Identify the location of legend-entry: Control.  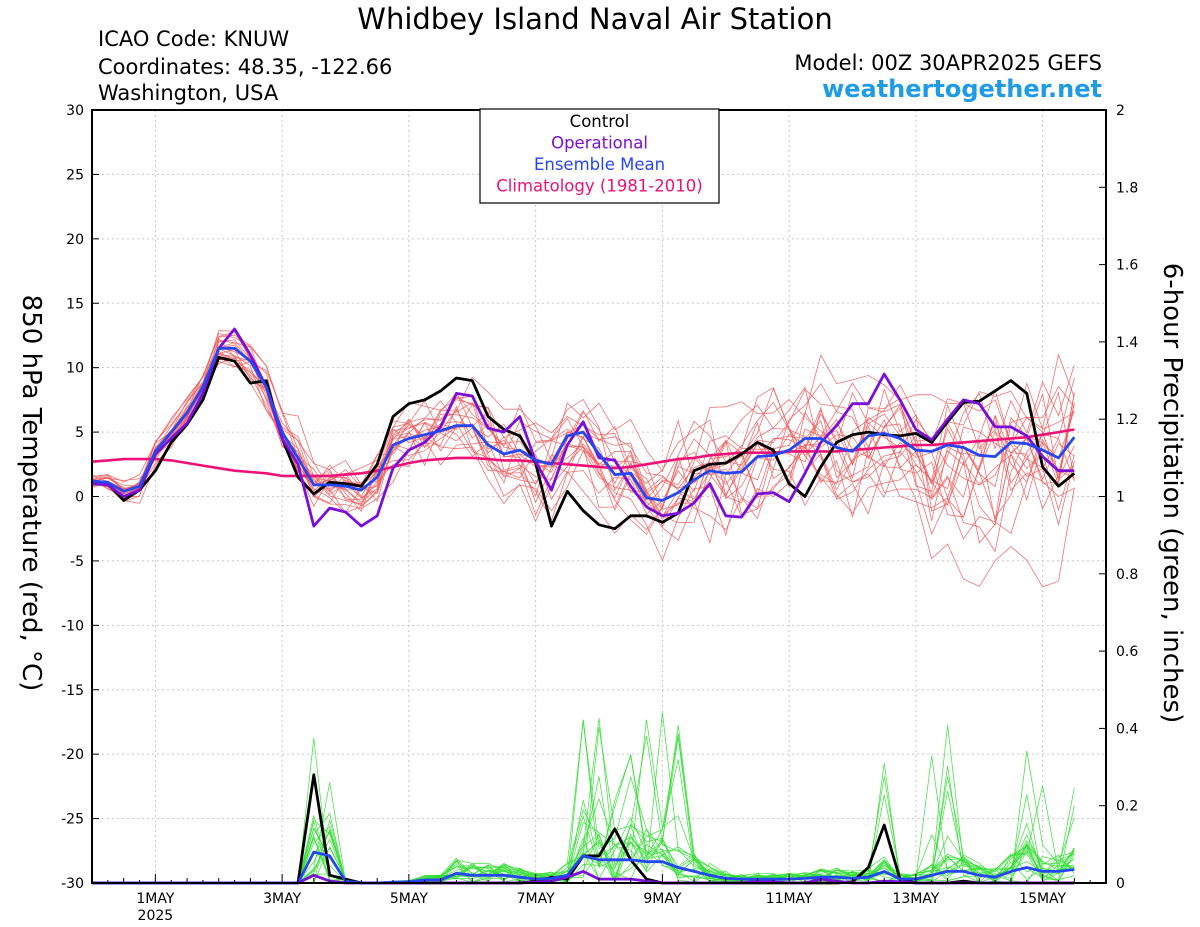
(600, 121).